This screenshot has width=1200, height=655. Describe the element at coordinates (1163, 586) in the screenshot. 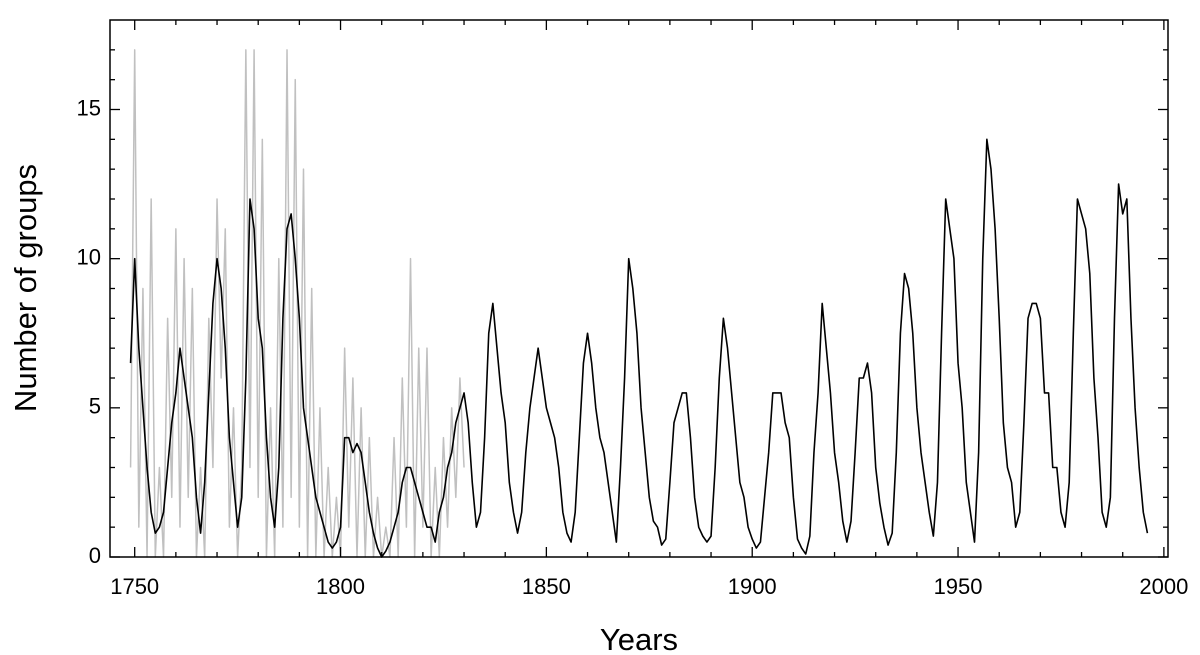

I see `x-tick-label: 2000` at that location.